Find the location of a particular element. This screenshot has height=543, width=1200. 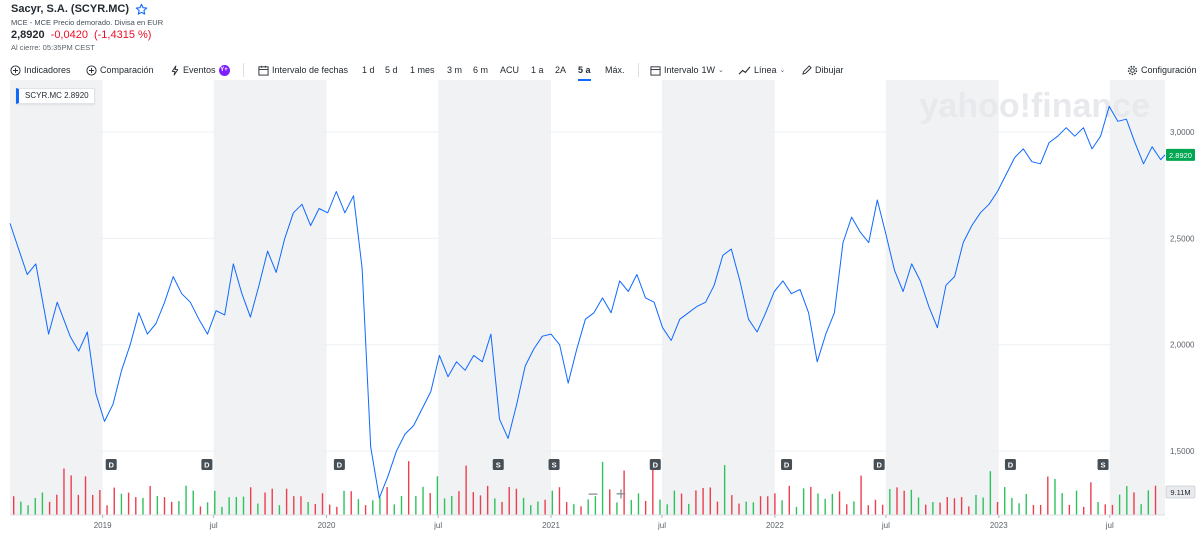

line-type-dropdown: Línea ⌄ is located at coordinates (761, 70).